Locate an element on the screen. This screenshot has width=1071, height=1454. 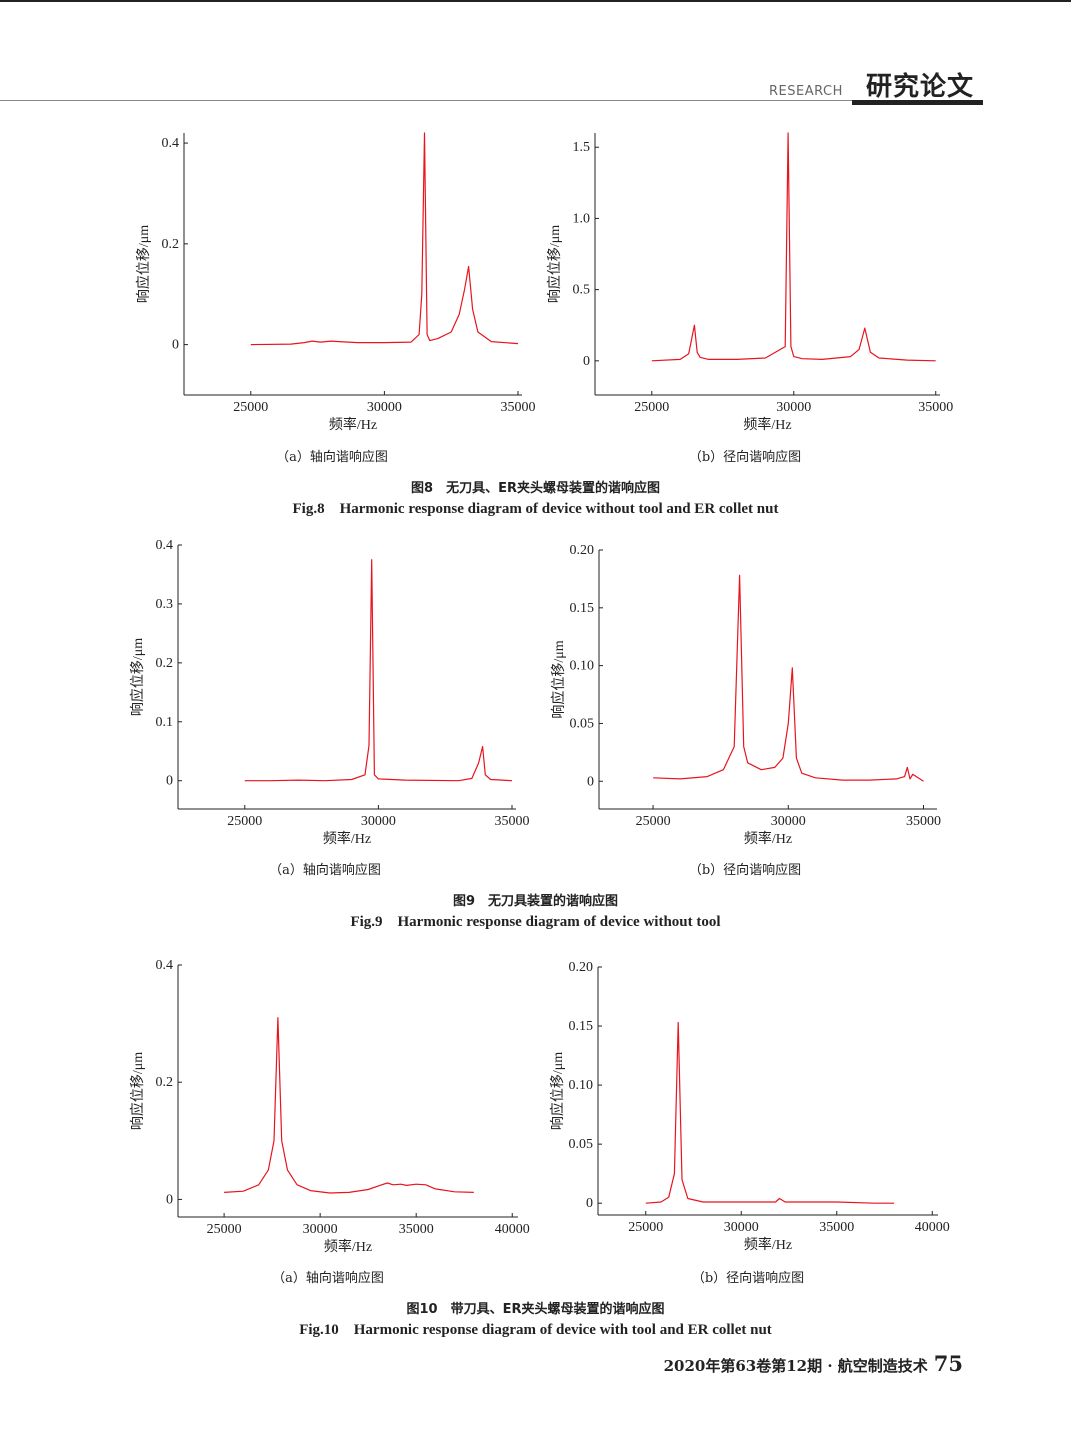
y-tick-label: 0.1 is located at coordinates (165, 722).